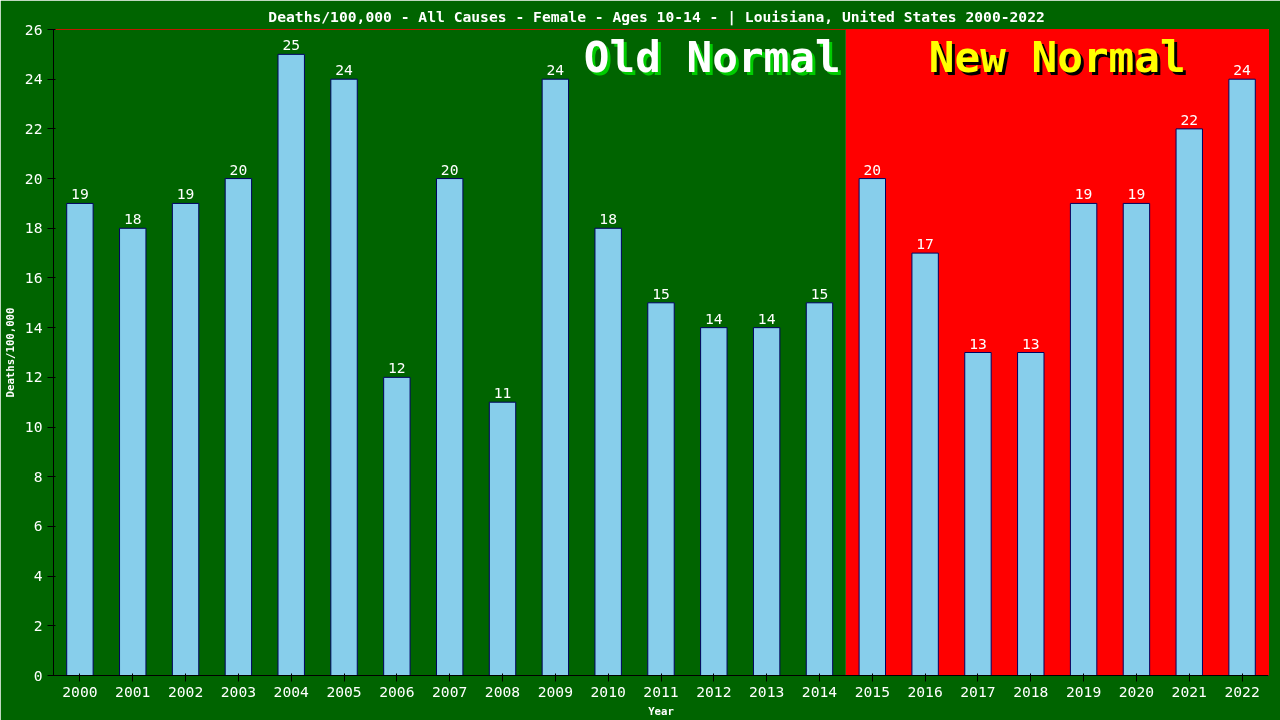 This screenshot has width=1280, height=720. I want to click on y-tick-label: 16, so click(33, 277).